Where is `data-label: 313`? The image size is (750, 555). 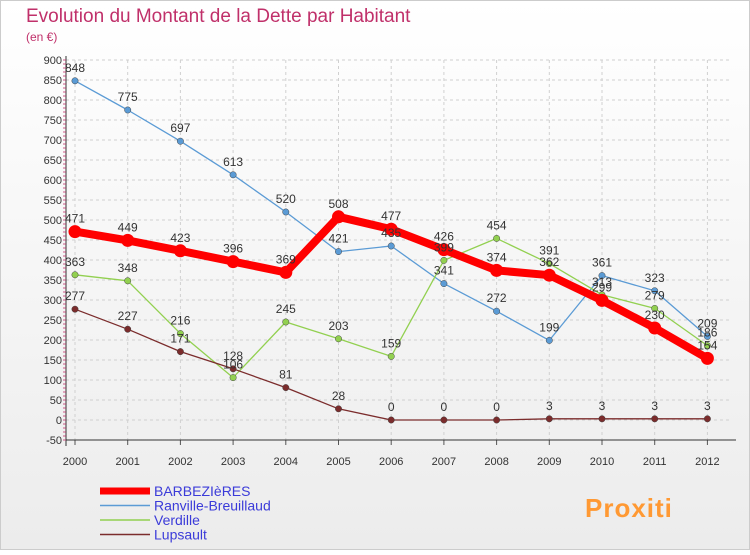 data-label: 313 is located at coordinates (602, 282).